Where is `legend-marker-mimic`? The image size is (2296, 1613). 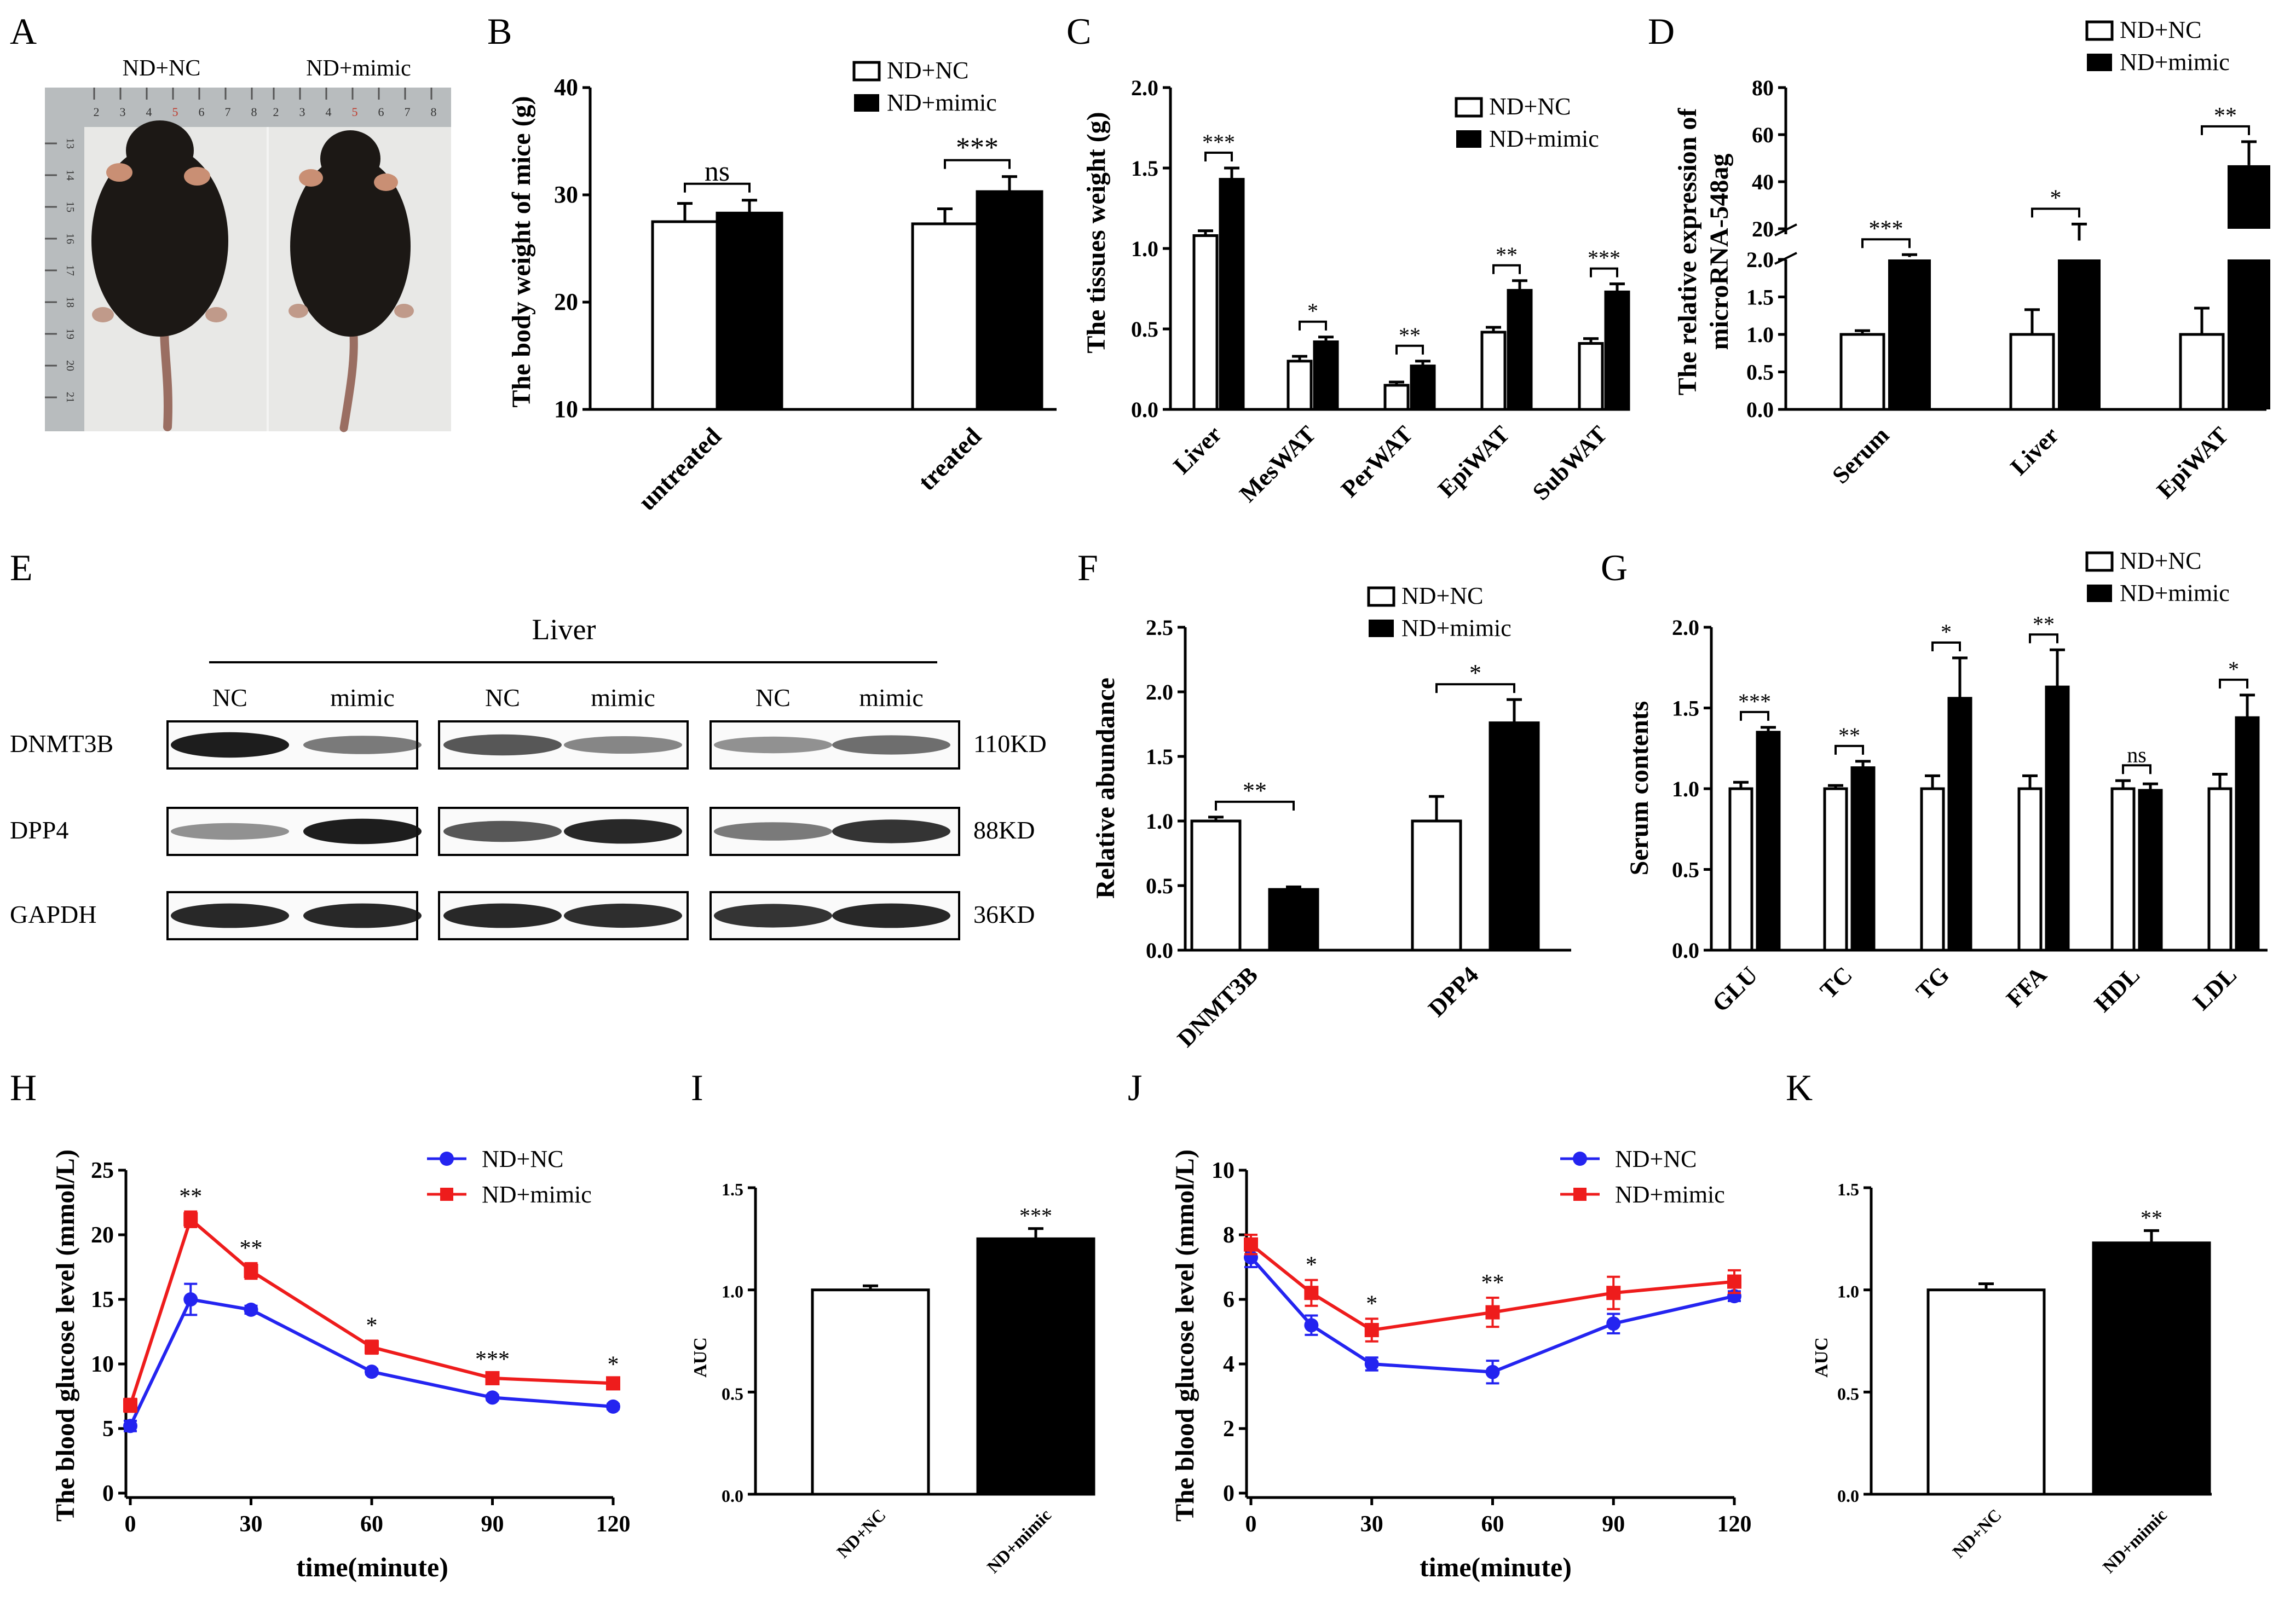
legend-marker-mimic is located at coordinates (1580, 1194).